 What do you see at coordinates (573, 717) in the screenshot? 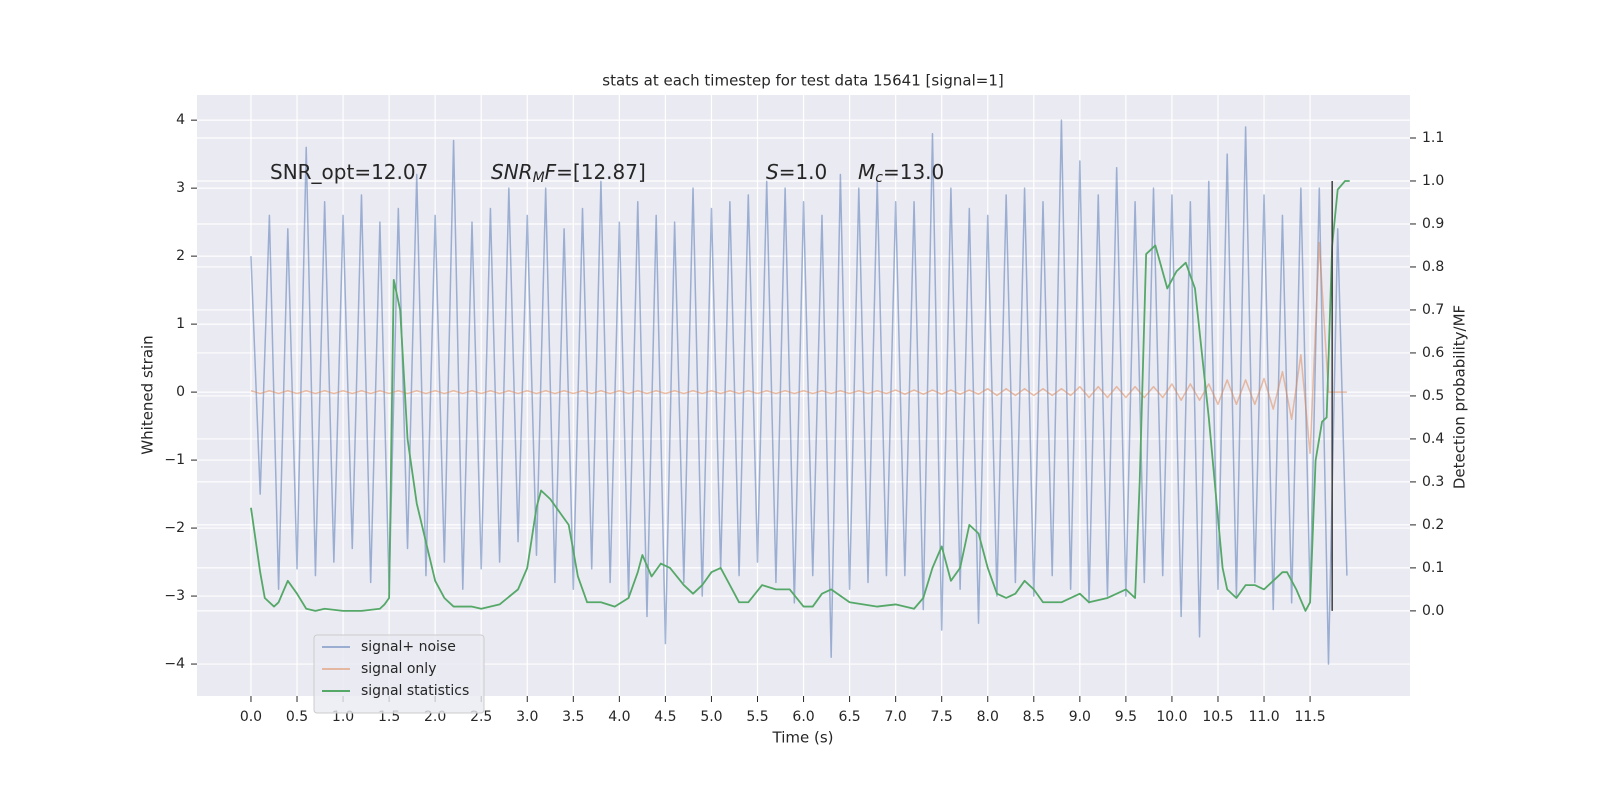
I see `x-tick-label: 3.5` at bounding box center [573, 717].